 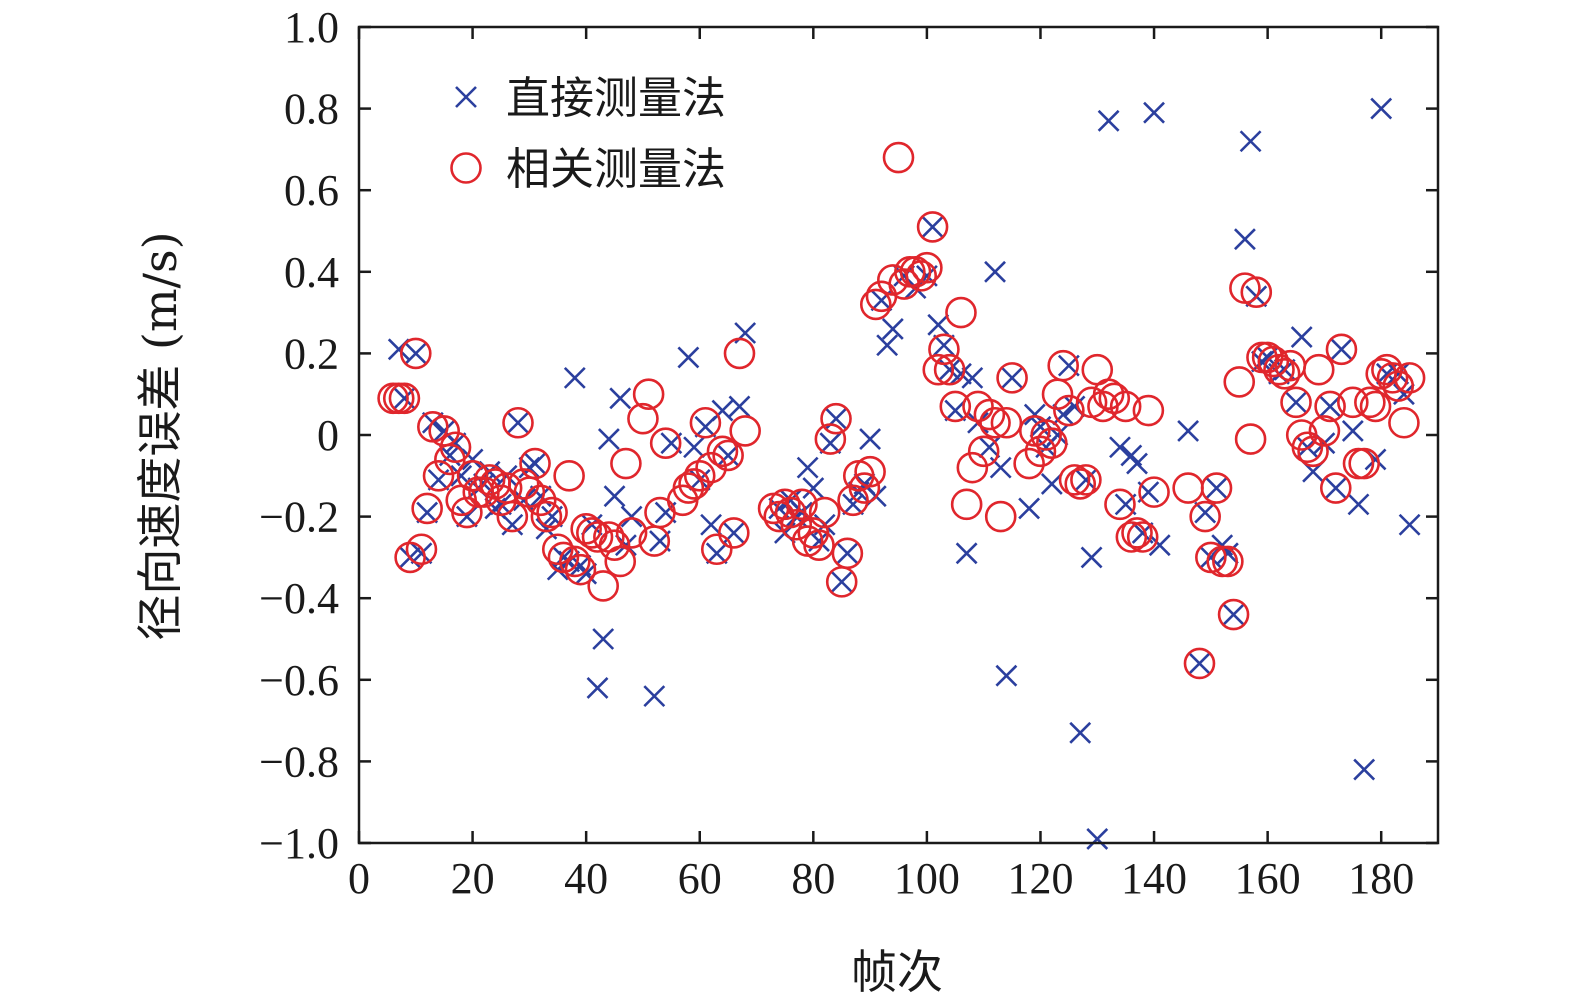 What do you see at coordinates (897, 972) in the screenshot?
I see `x-axis-title: 帧次` at bounding box center [897, 972].